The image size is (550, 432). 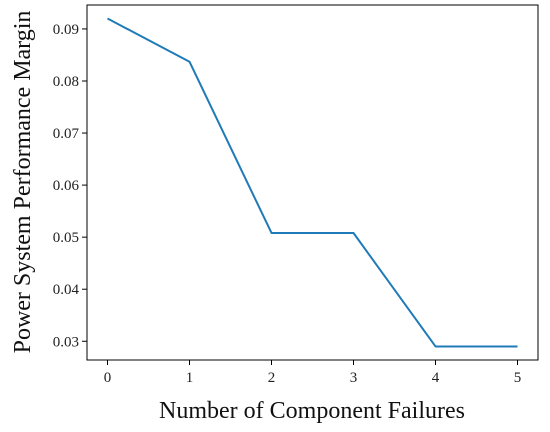 What do you see at coordinates (313, 373) in the screenshot?
I see `x-axis-ticks: 0 1 2 3 4 5` at bounding box center [313, 373].